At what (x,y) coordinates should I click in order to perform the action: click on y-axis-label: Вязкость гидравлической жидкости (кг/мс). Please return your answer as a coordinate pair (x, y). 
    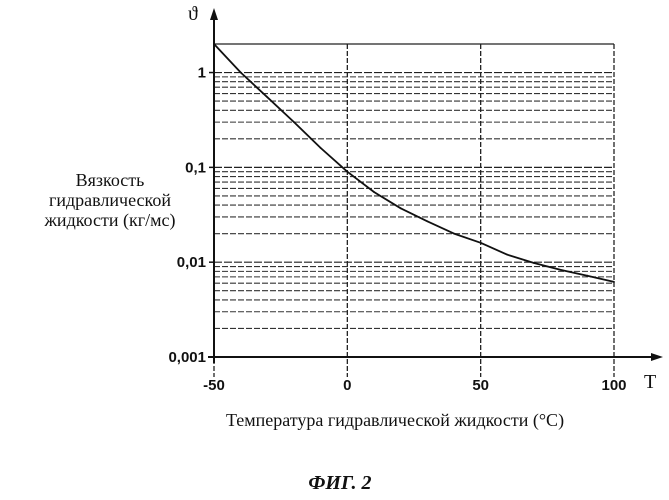
    Looking at the image, I should click on (110, 200).